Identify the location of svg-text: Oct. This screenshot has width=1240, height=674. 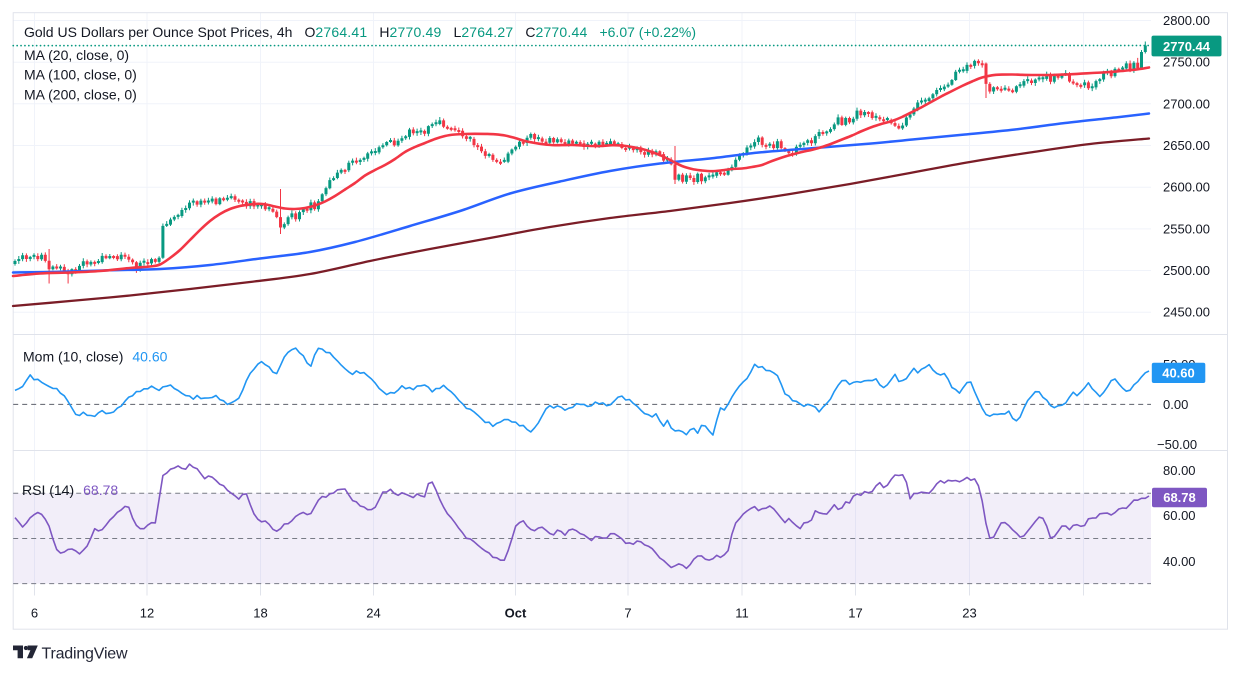
(516, 613).